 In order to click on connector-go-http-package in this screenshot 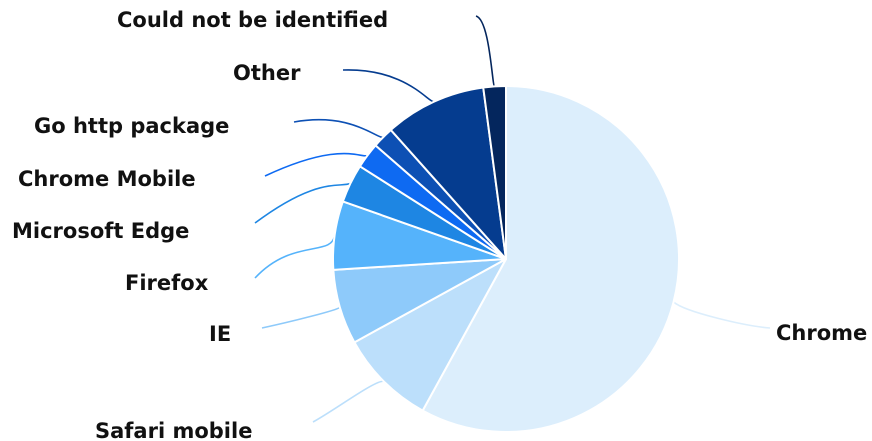, I will do `click(338, 128)`.